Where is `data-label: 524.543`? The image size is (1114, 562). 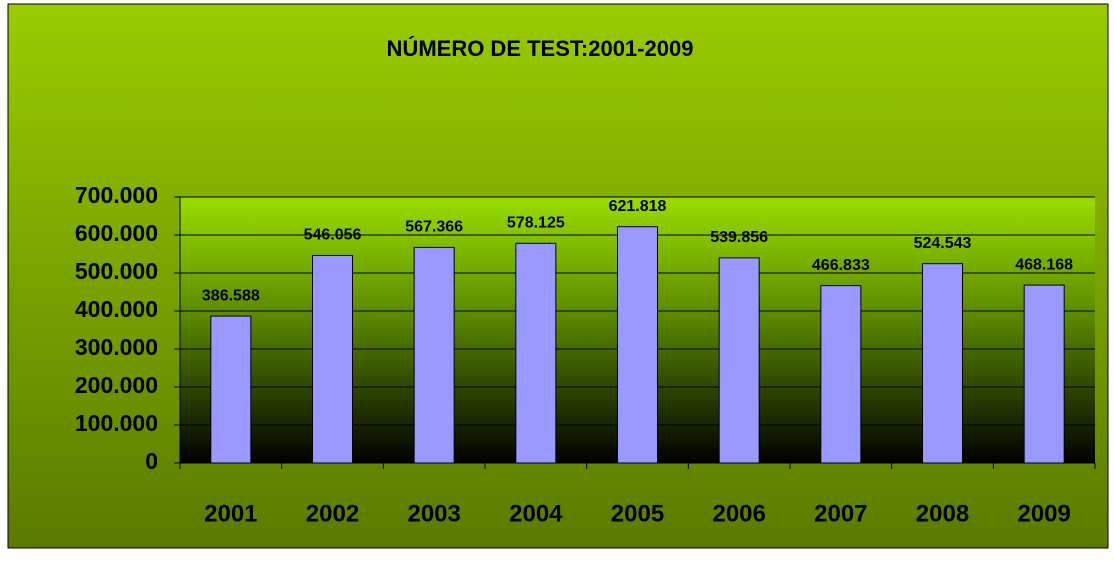
data-label: 524.543 is located at coordinates (943, 243).